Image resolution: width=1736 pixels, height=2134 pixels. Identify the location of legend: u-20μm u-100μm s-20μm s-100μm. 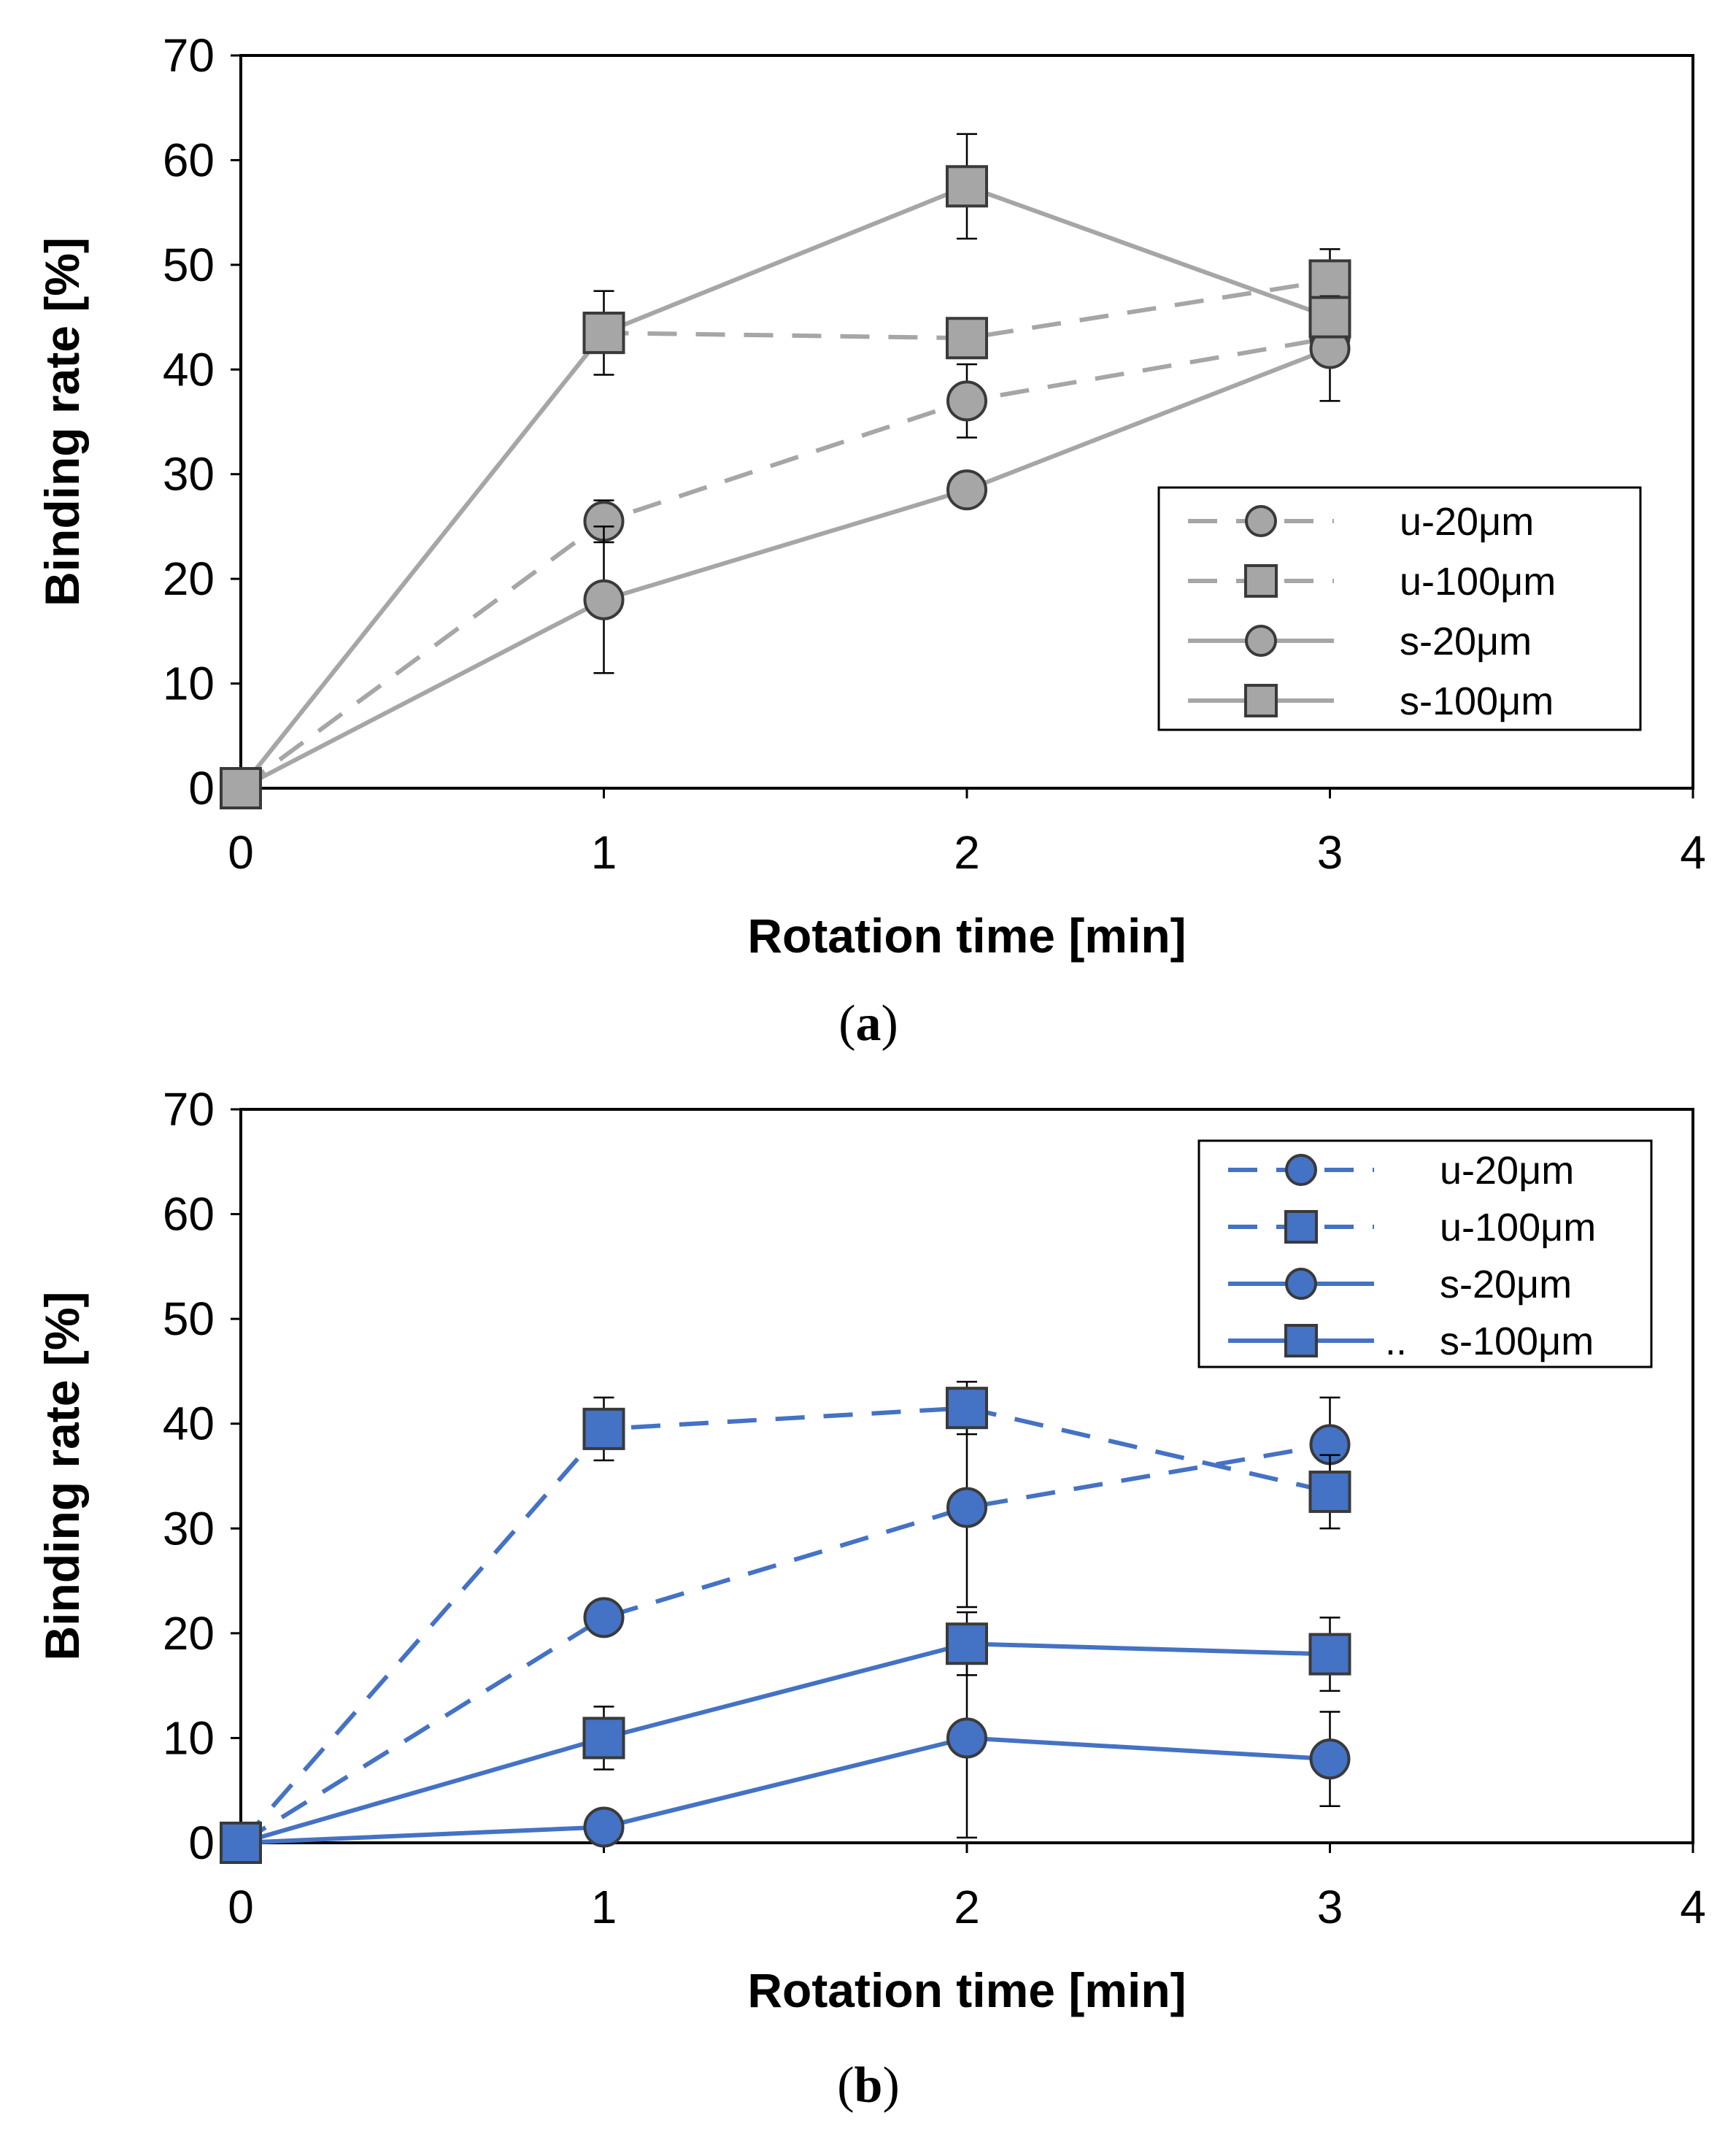
(1399, 608).